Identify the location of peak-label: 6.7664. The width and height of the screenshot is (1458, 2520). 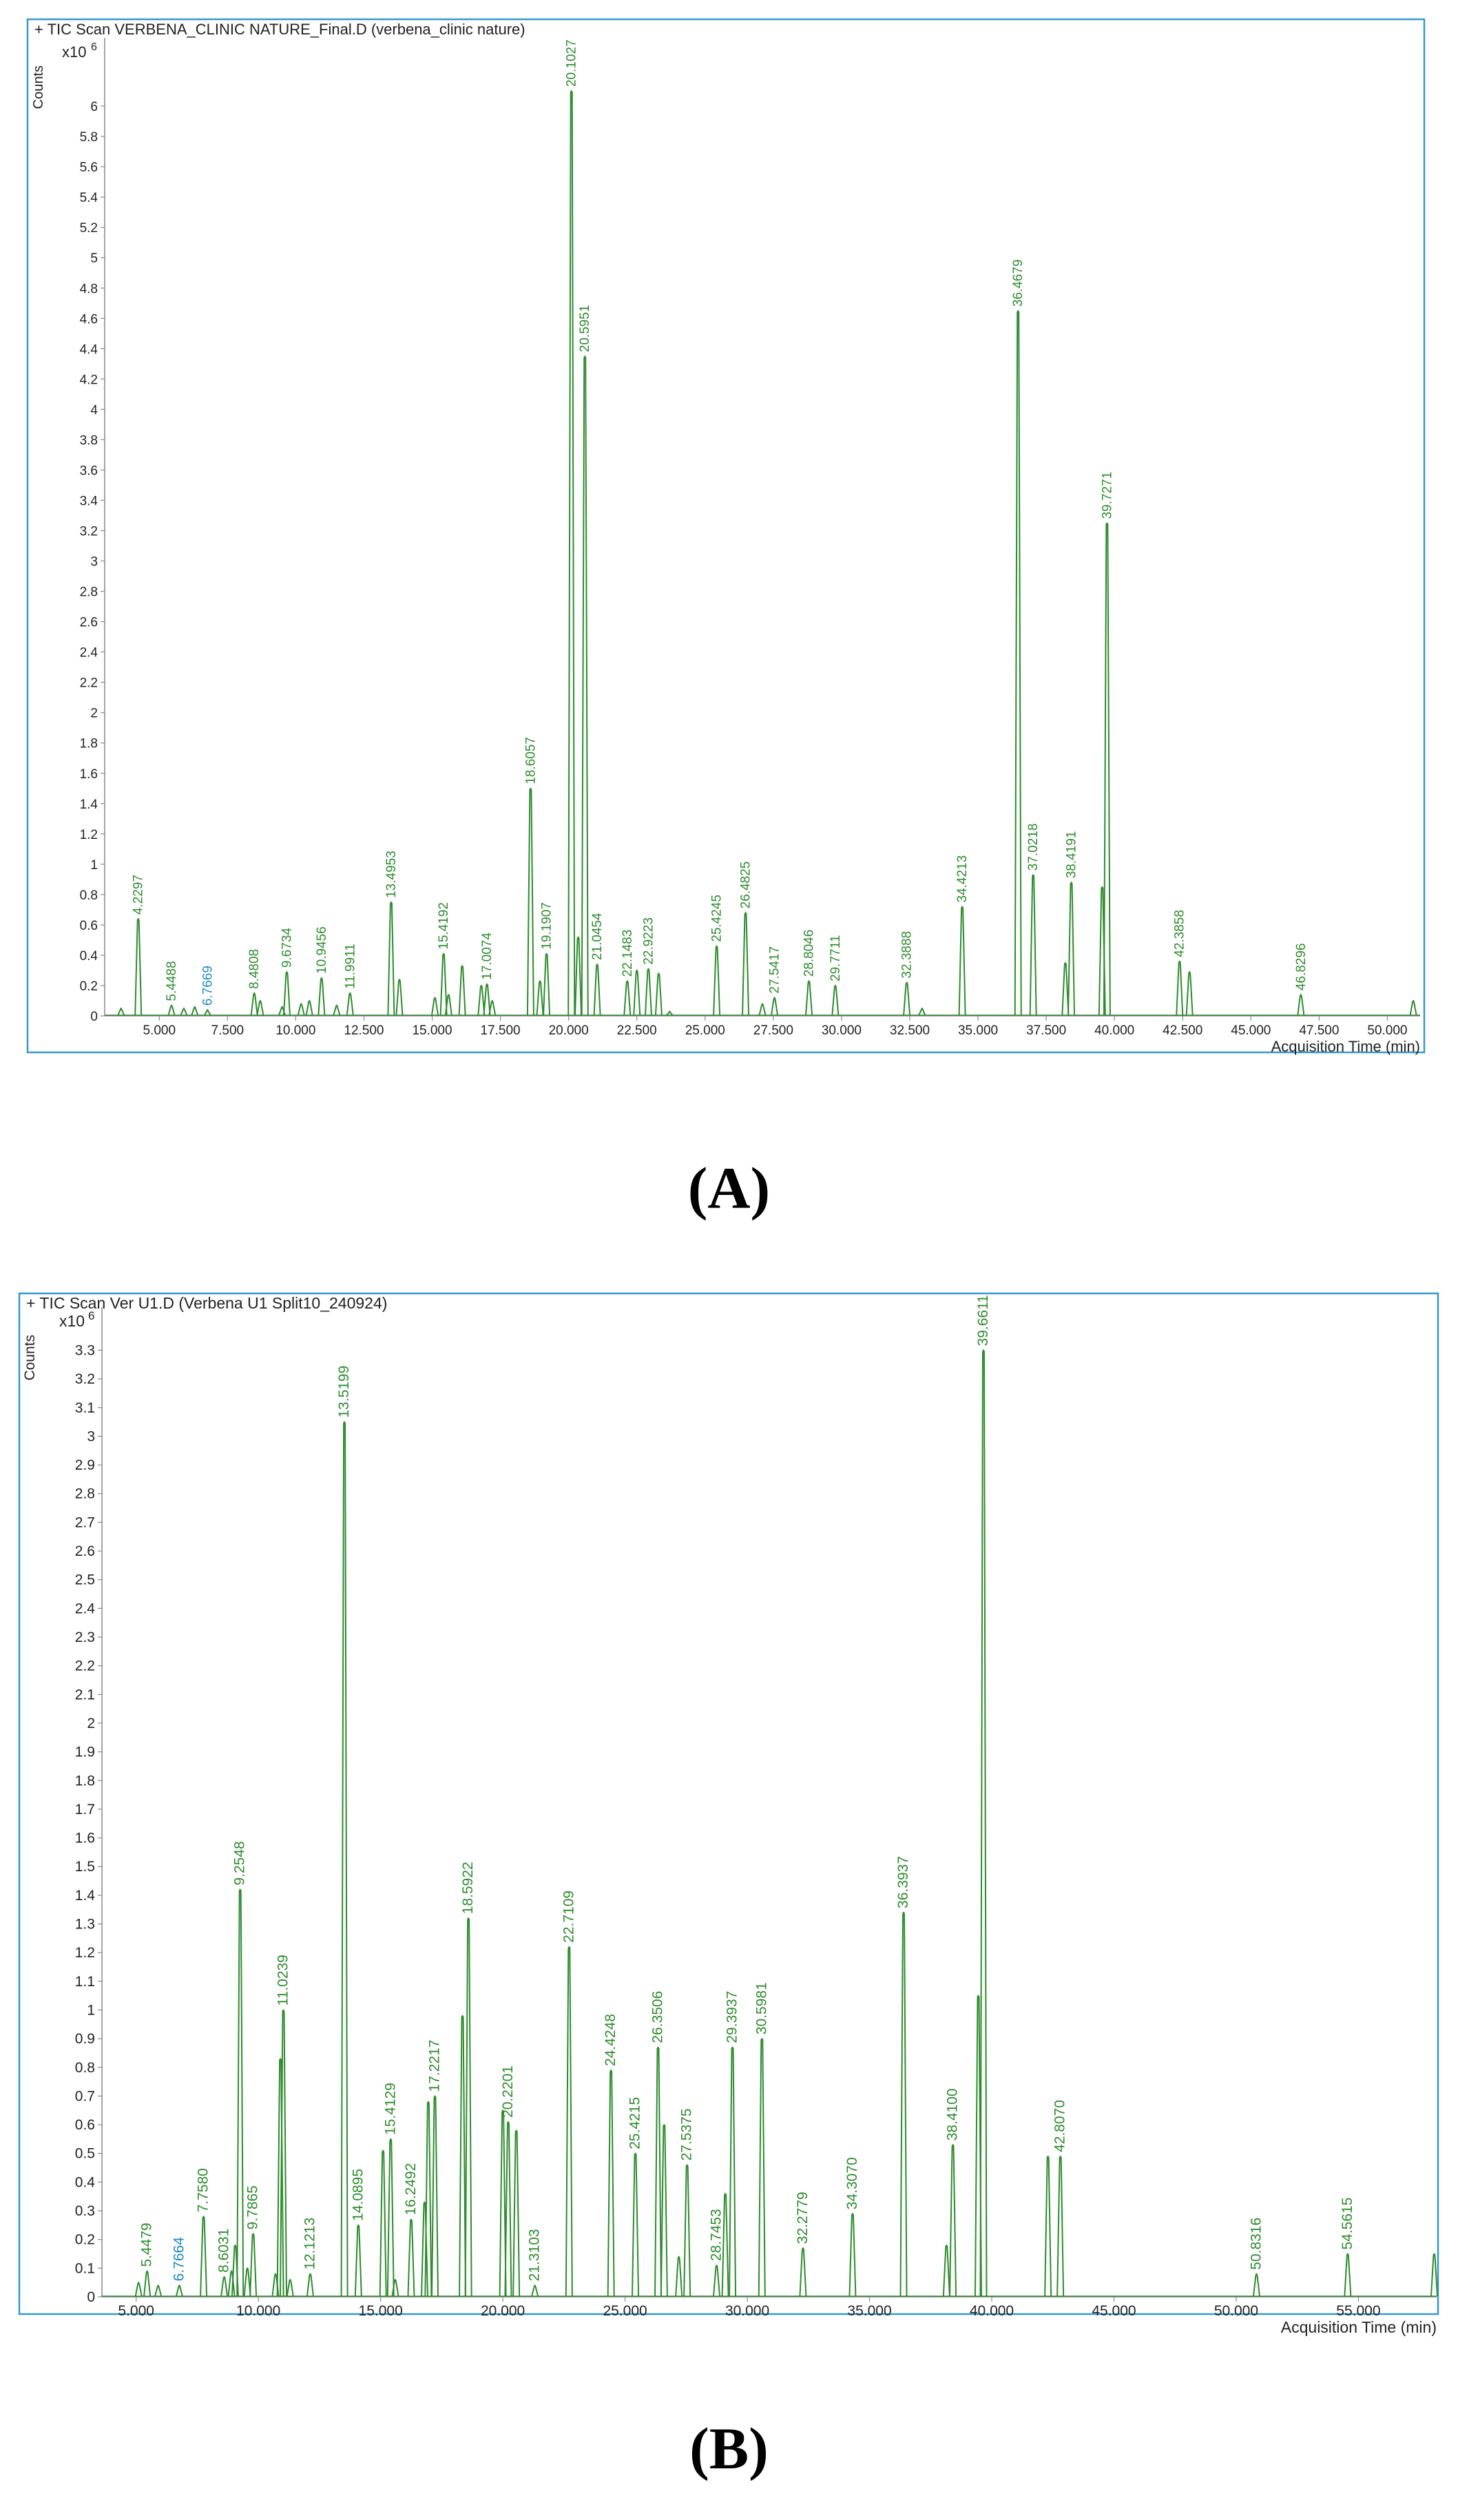
(179, 2259).